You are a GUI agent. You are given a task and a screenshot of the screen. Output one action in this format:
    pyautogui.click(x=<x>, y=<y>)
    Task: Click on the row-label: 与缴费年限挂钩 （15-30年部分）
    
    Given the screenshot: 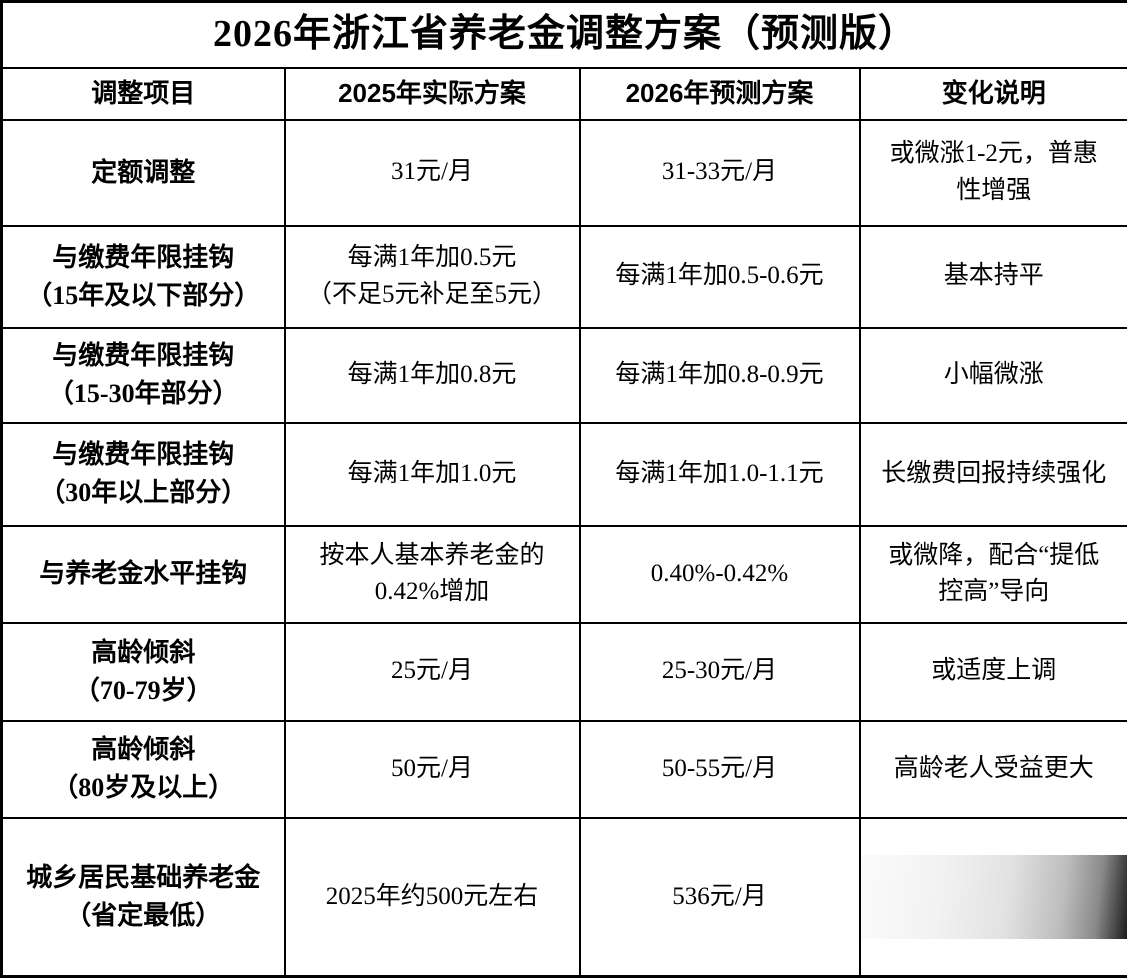 What is the action you would take?
    pyautogui.click(x=143, y=375)
    